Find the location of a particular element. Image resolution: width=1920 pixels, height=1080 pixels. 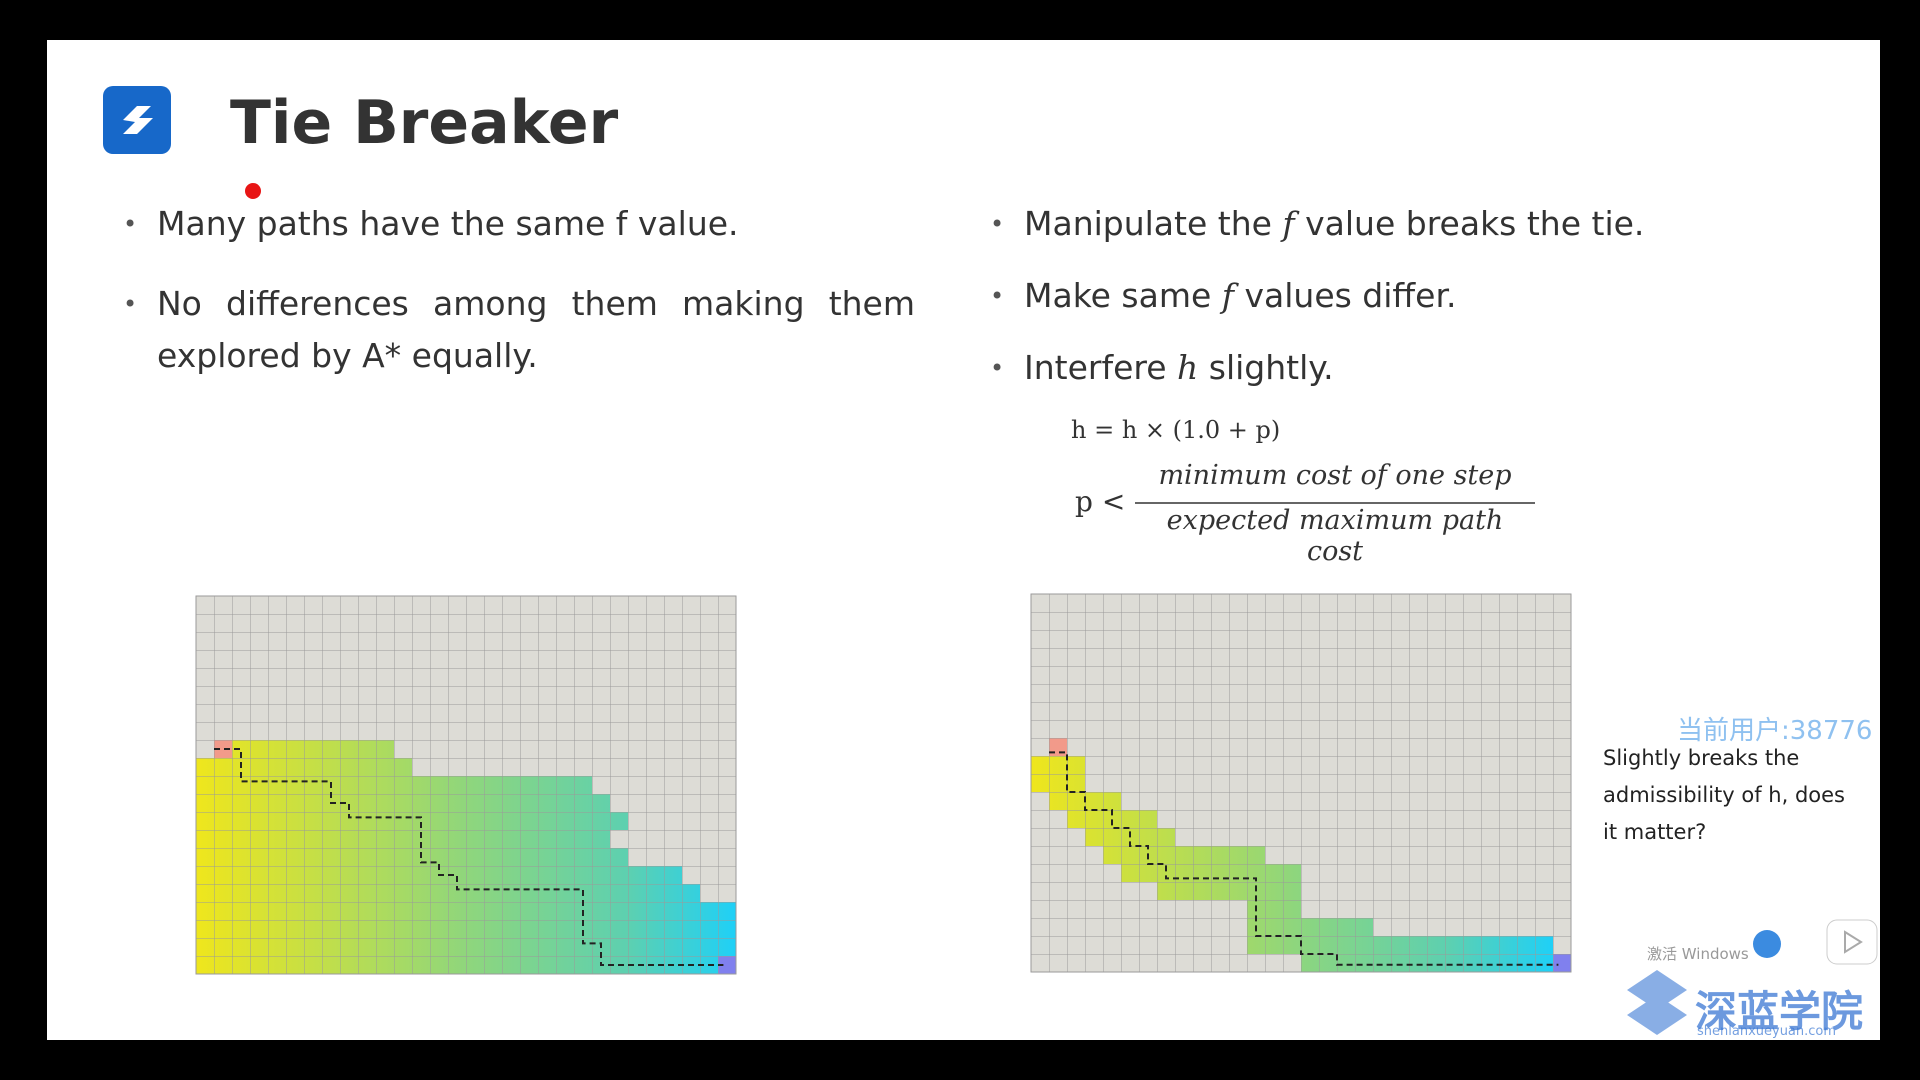

play-button is located at coordinates (1852, 942).